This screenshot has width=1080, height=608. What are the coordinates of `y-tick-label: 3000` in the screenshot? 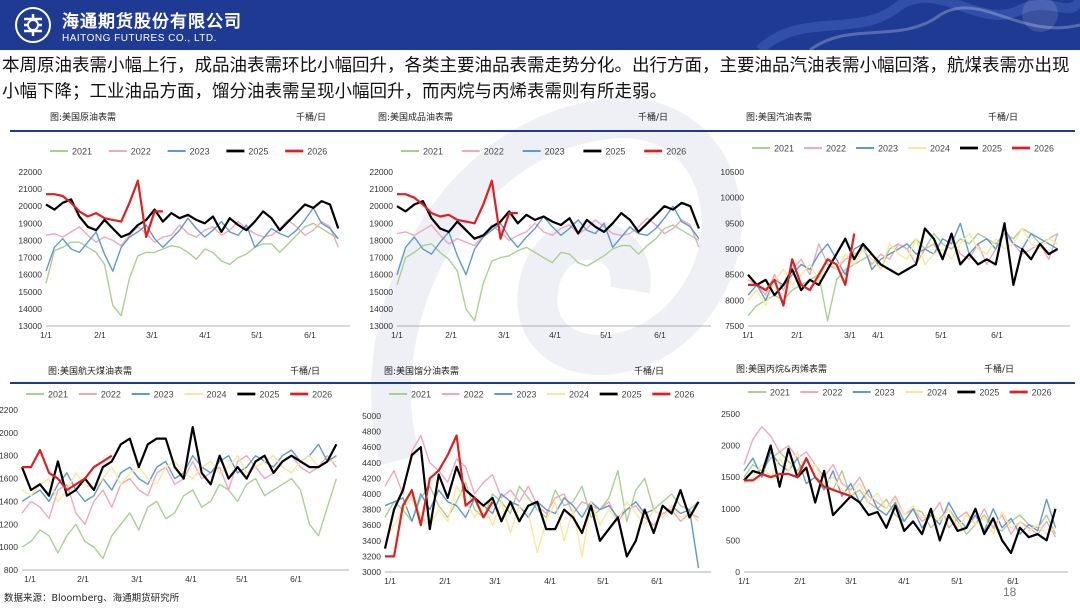 It's located at (371, 572).